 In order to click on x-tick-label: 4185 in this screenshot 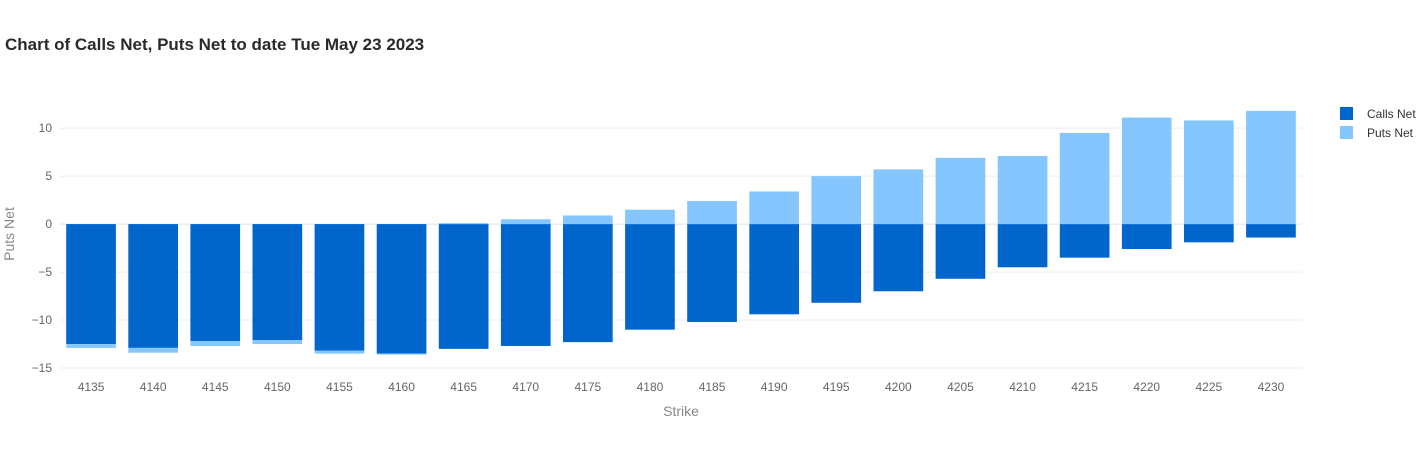, I will do `click(712, 387)`.